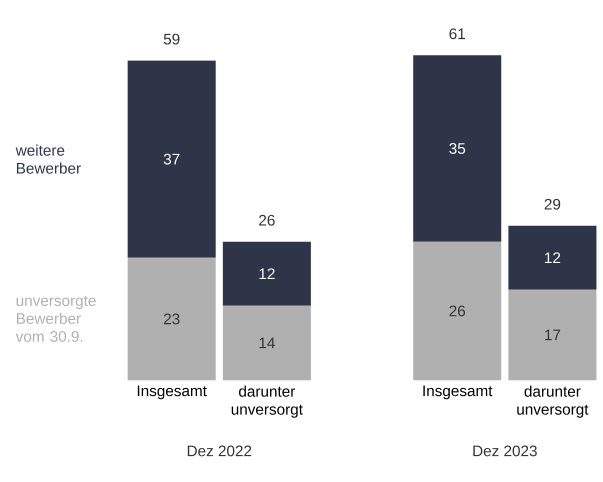  I want to click on total-label: 29, so click(552, 204).